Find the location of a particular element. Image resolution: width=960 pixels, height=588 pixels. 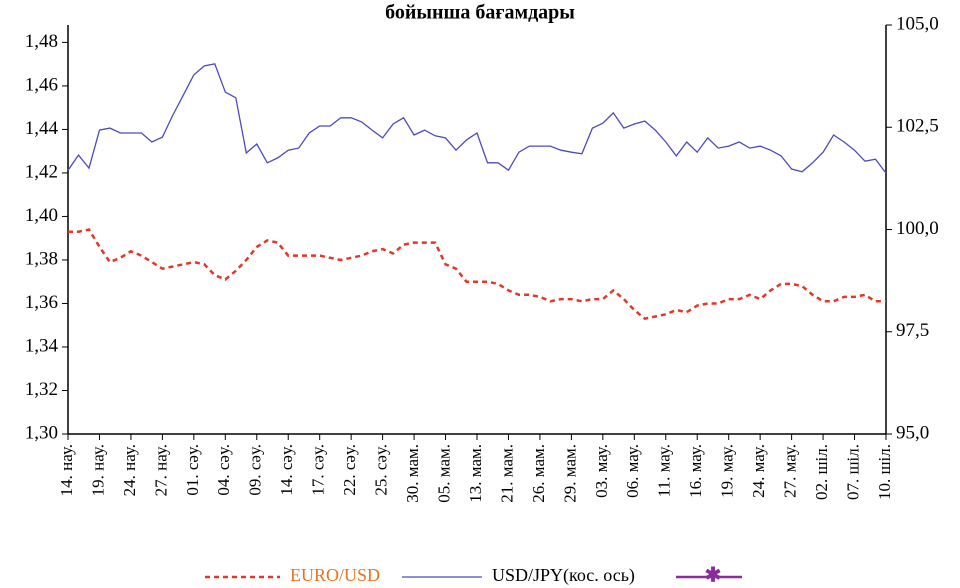

y-tick-label: 1,30 is located at coordinates (41, 432).